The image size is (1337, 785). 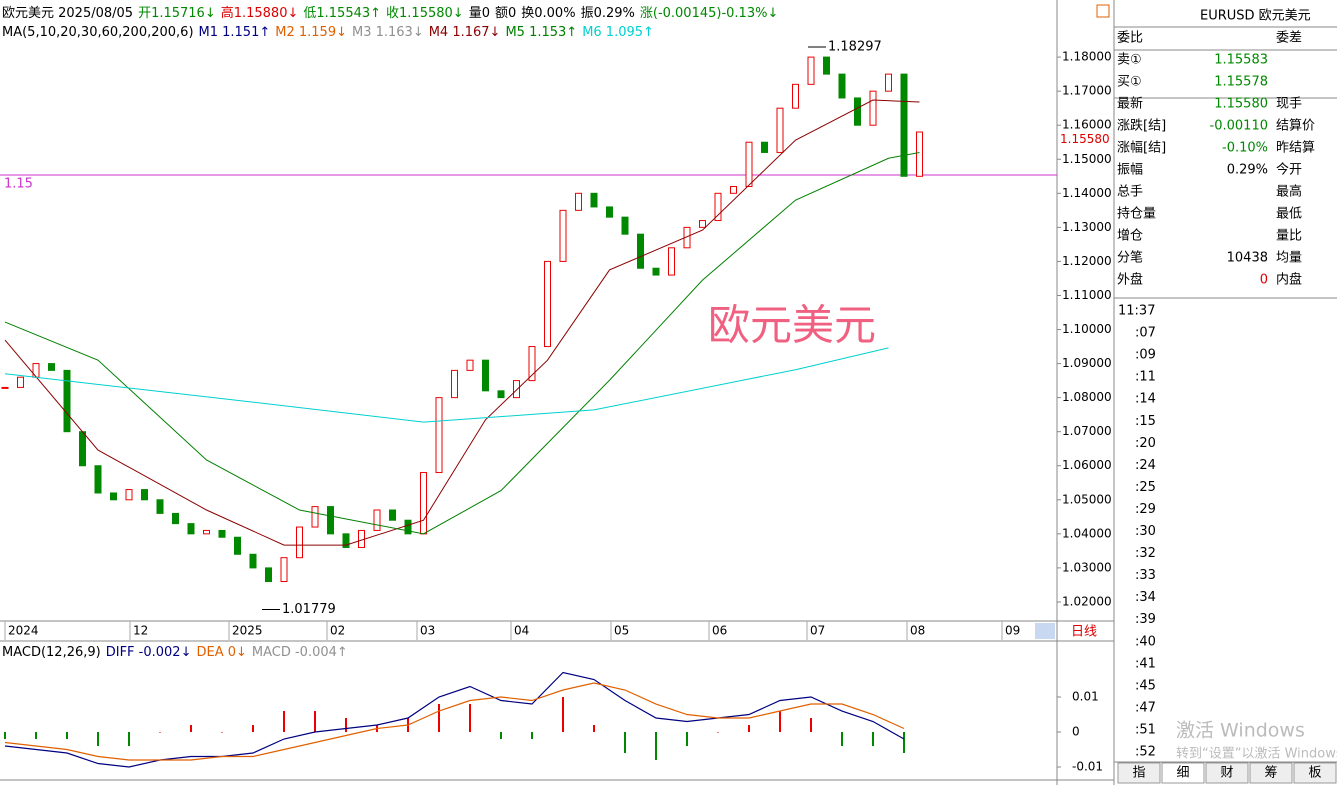 I want to click on tab-label: 细, so click(x=1182, y=773).